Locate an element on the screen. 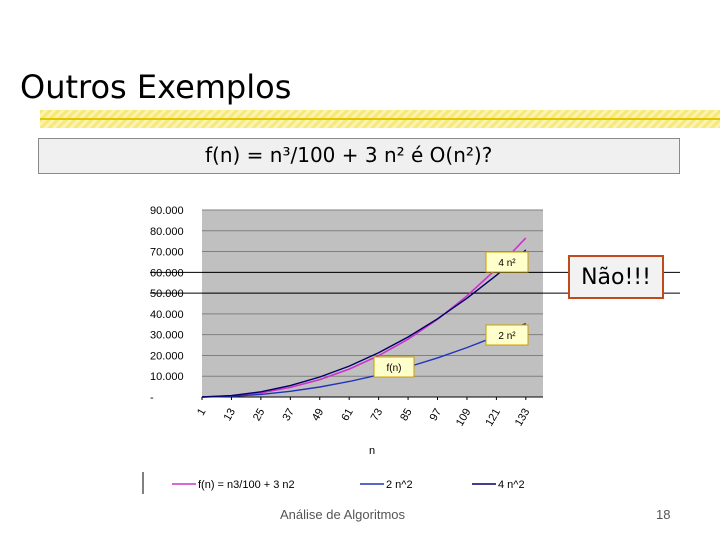 The height and width of the screenshot is (540, 720). x-tick-label: 61 is located at coordinates (347, 415).